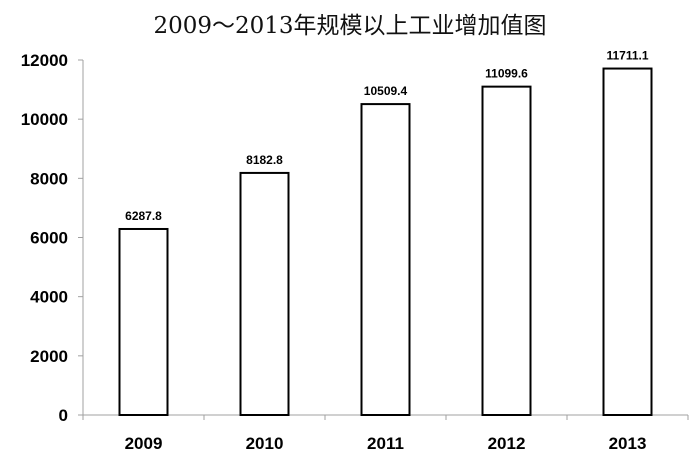 The height and width of the screenshot is (462, 700). What do you see at coordinates (144, 443) in the screenshot?
I see `x-tick-label-2009: 2009` at bounding box center [144, 443].